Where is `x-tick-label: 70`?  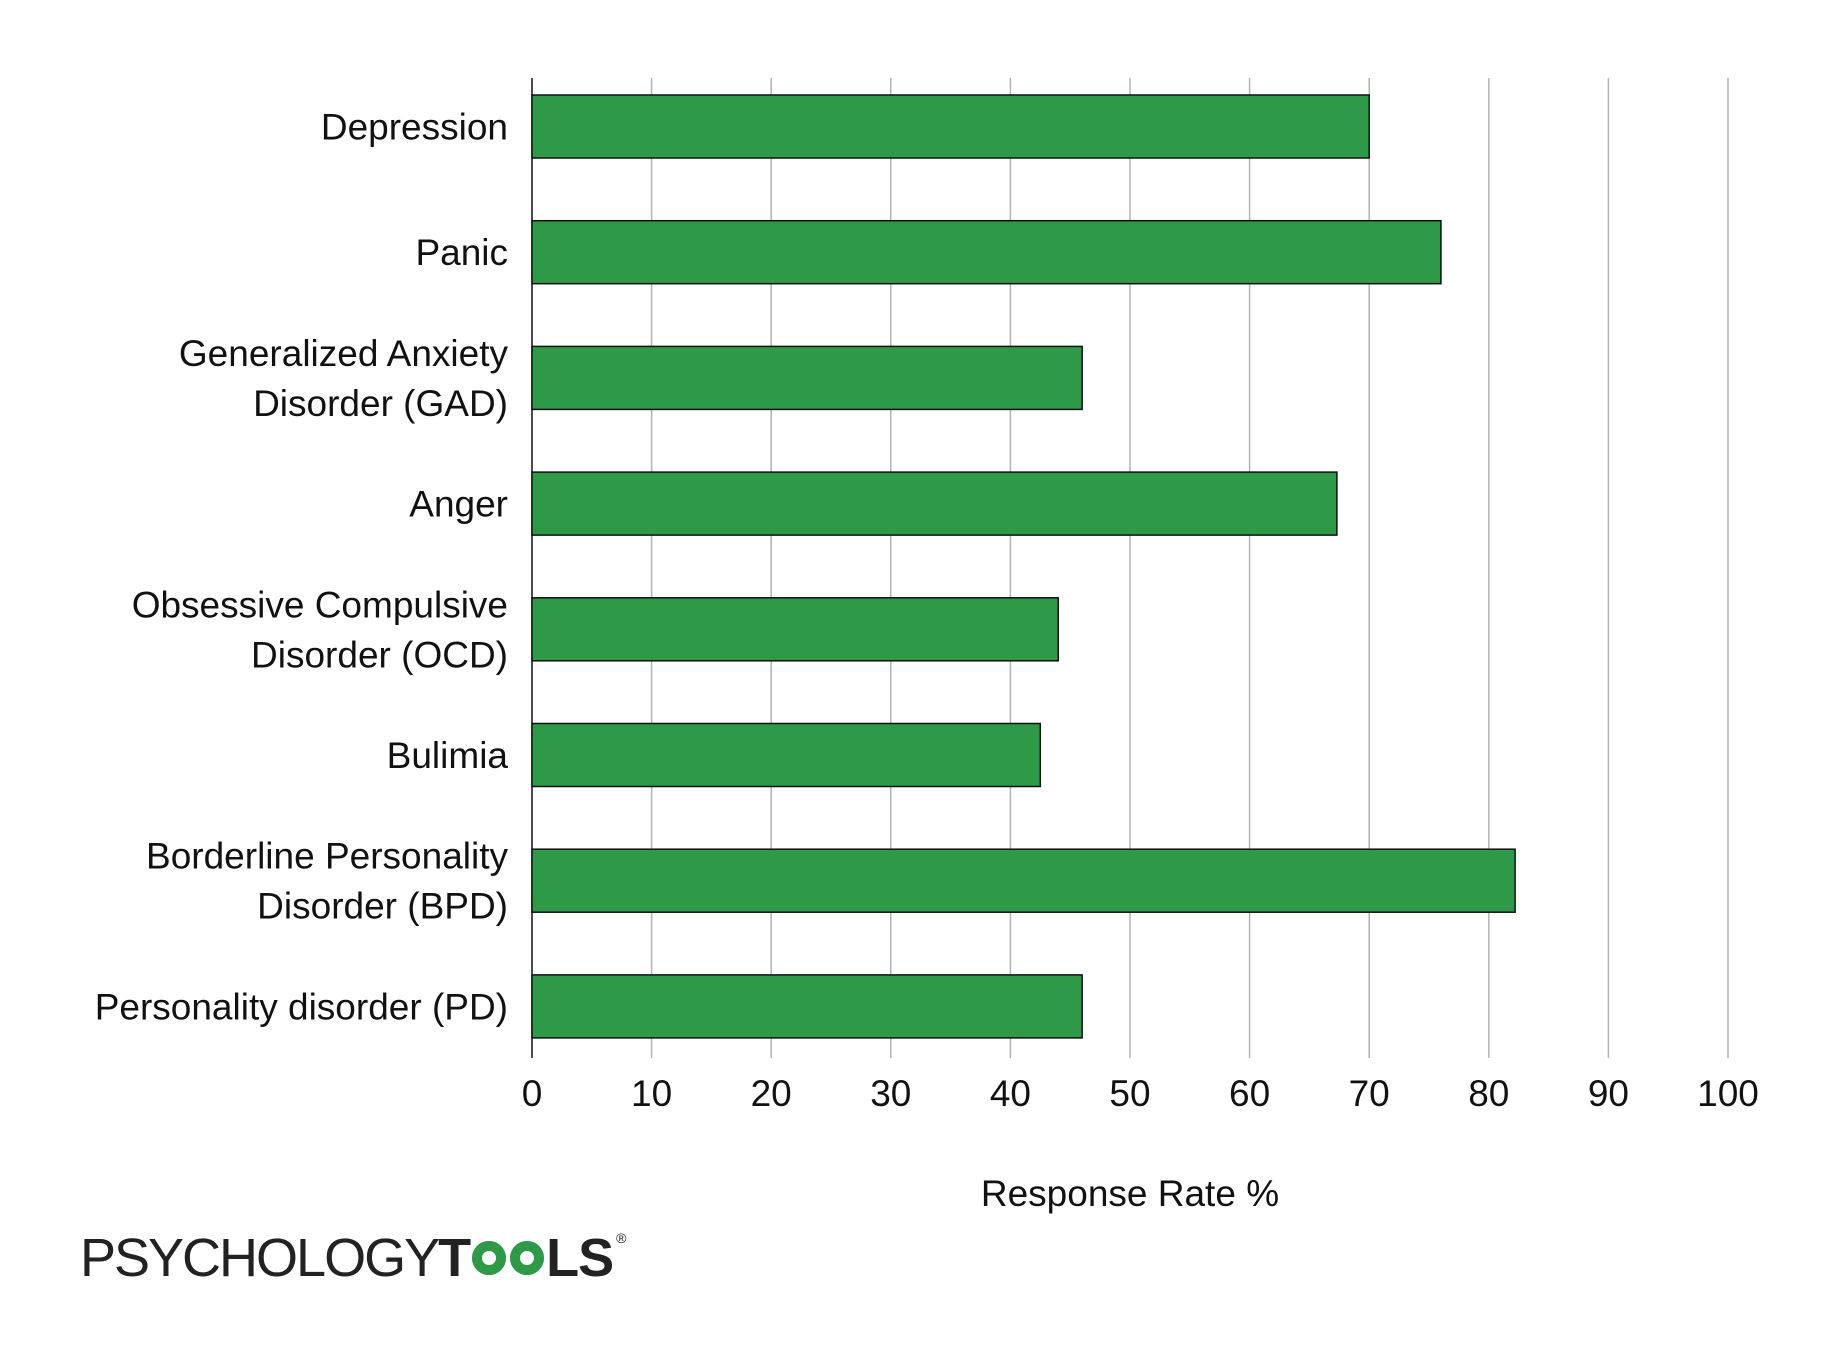
x-tick-label: 70 is located at coordinates (1369, 1093).